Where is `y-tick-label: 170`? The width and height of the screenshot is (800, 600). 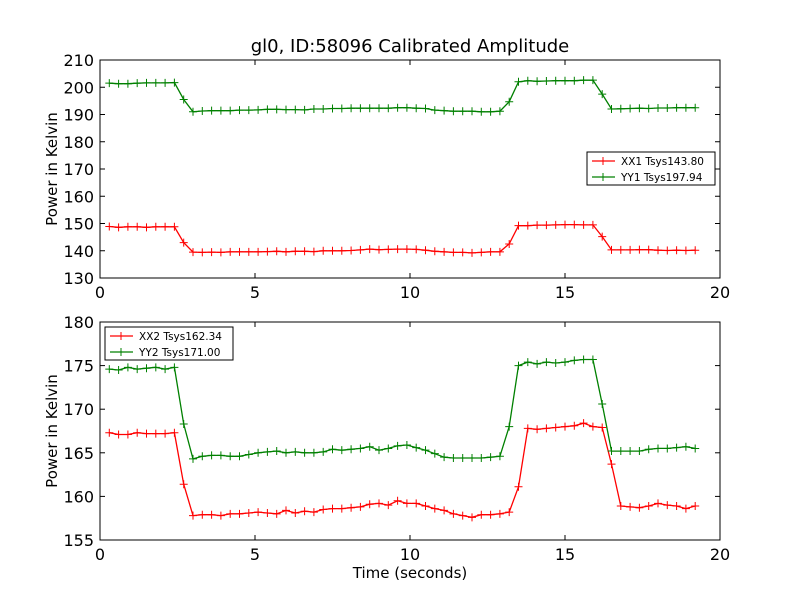 y-tick-label: 170 is located at coordinates (78, 169).